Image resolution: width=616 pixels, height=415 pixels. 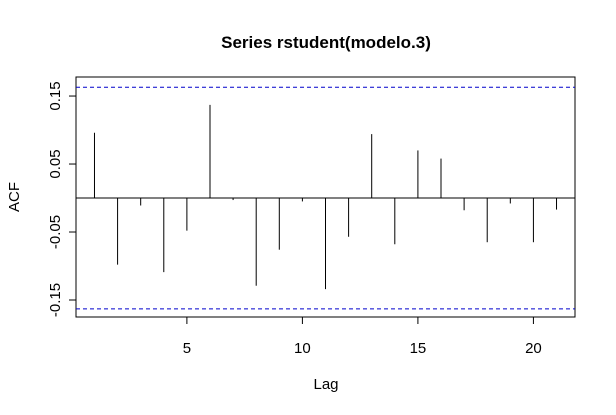 I want to click on y-tick-label: -0.05, so click(x=55, y=232).